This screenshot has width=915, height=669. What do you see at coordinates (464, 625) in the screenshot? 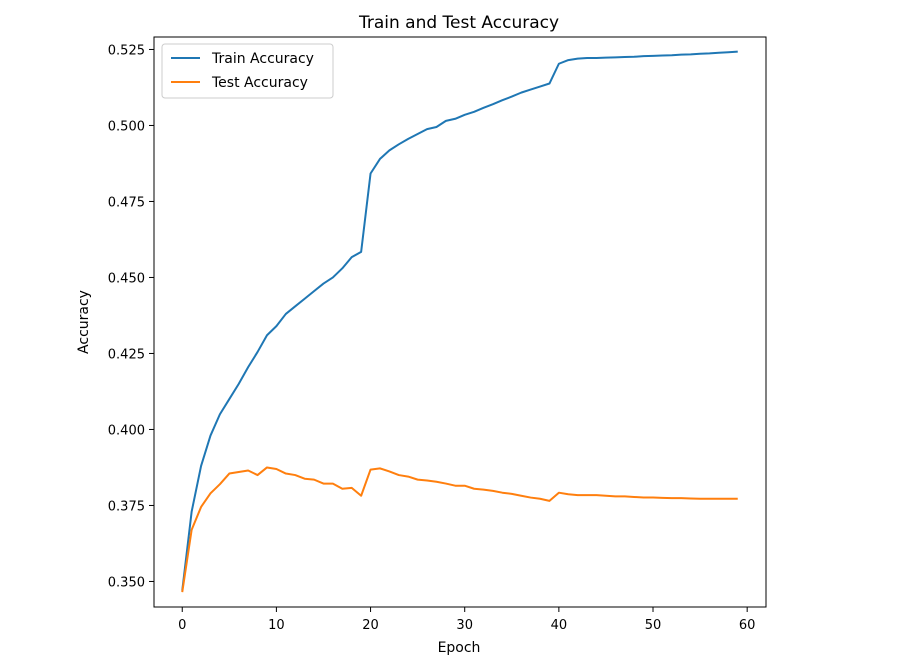
I see `x-tick-label: 30` at bounding box center [464, 625].